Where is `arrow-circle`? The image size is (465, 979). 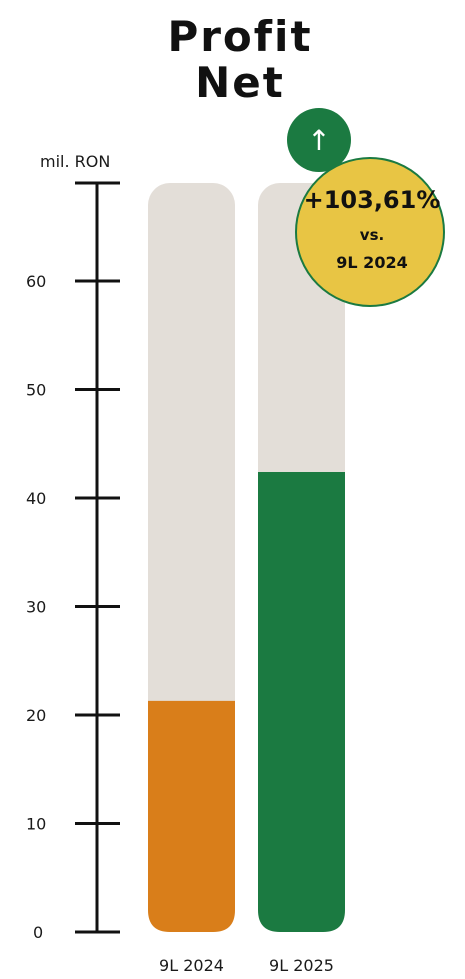
arrow-circle is located at coordinates (319, 140).